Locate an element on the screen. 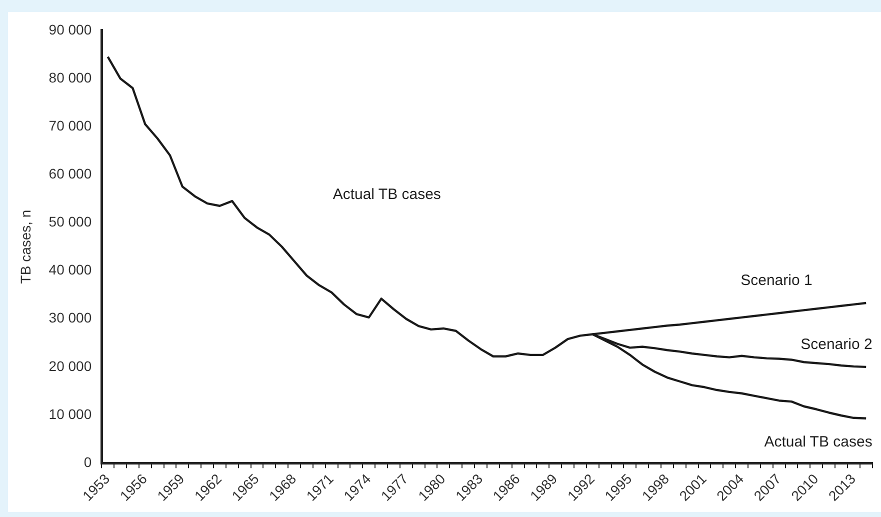 The width and height of the screenshot is (881, 517). y-tick-label: 0 is located at coordinates (88, 462).